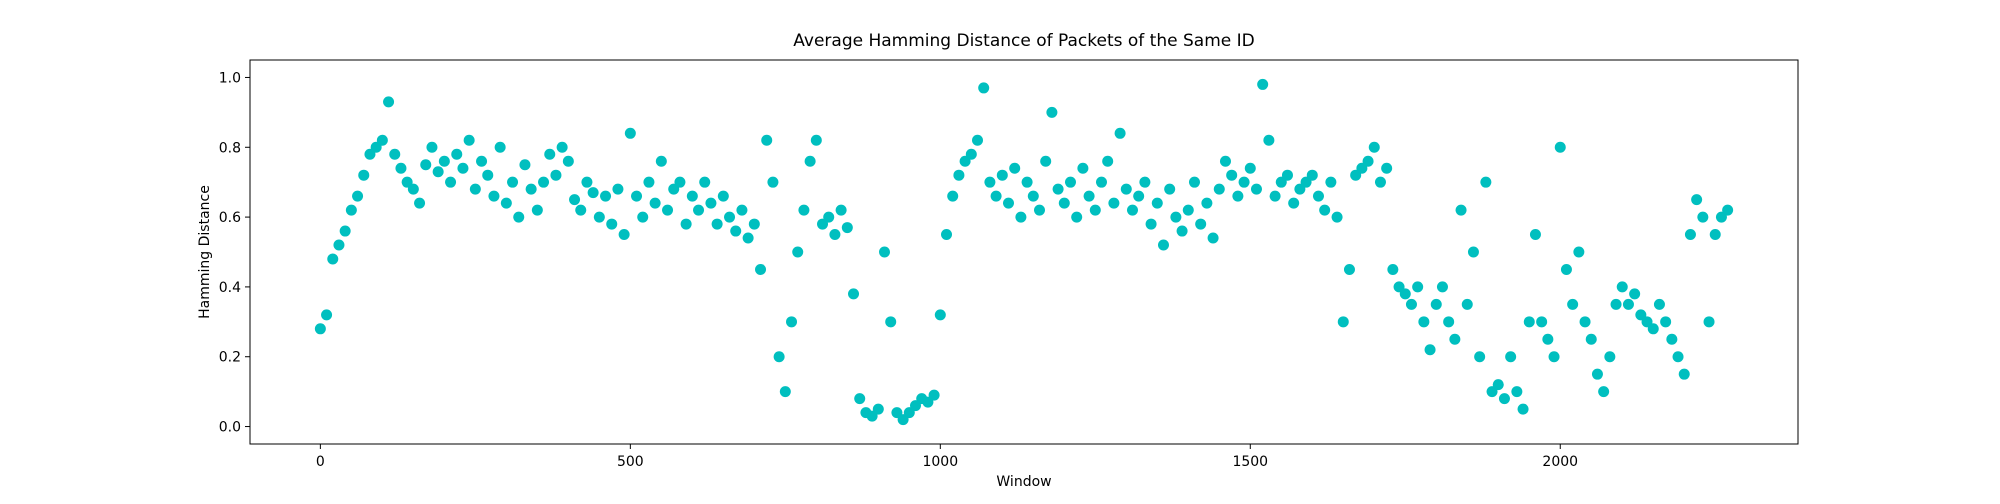 The width and height of the screenshot is (2000, 504). I want to click on y-tick-label: 0.0, so click(230, 428).